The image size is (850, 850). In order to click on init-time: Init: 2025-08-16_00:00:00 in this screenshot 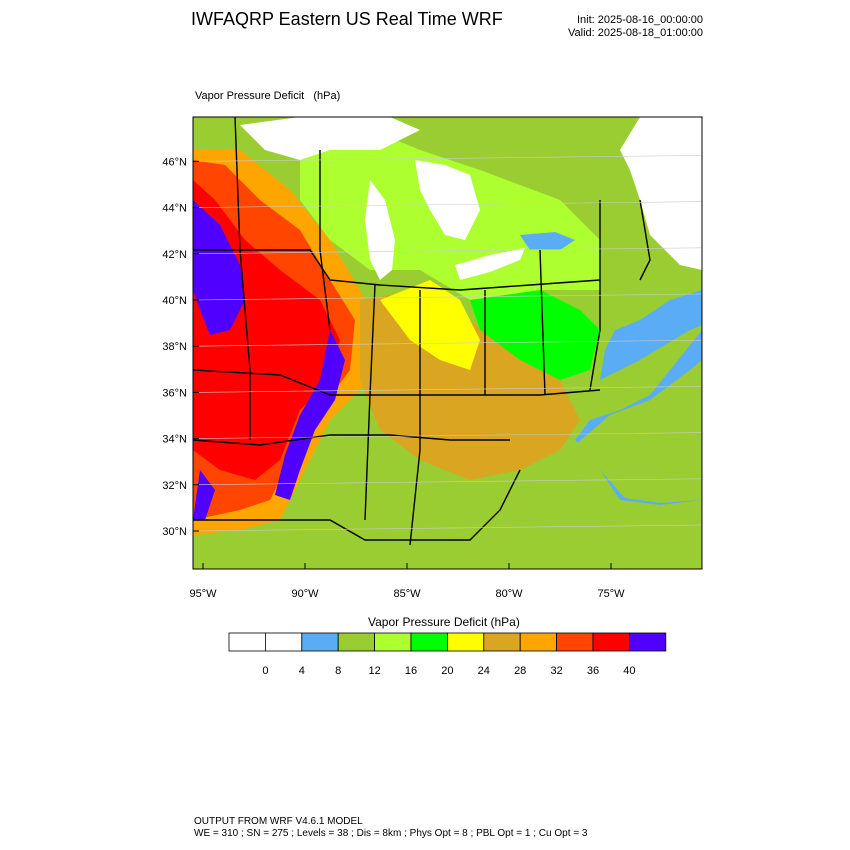, I will do `click(640, 20)`.